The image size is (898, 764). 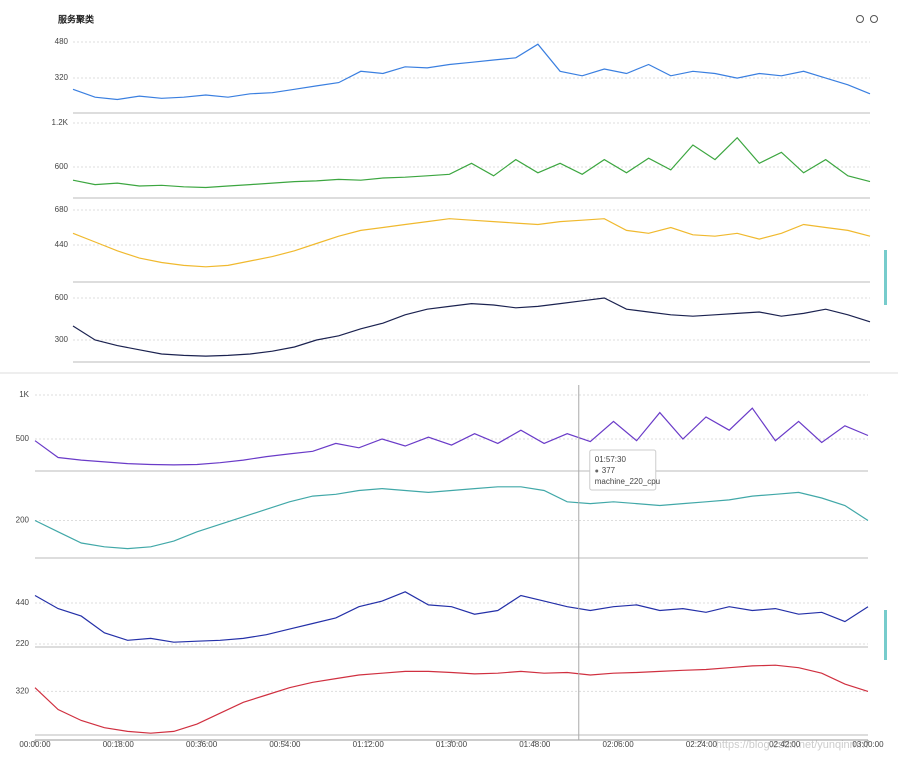 I want to click on toolbar, so click(x=867, y=19).